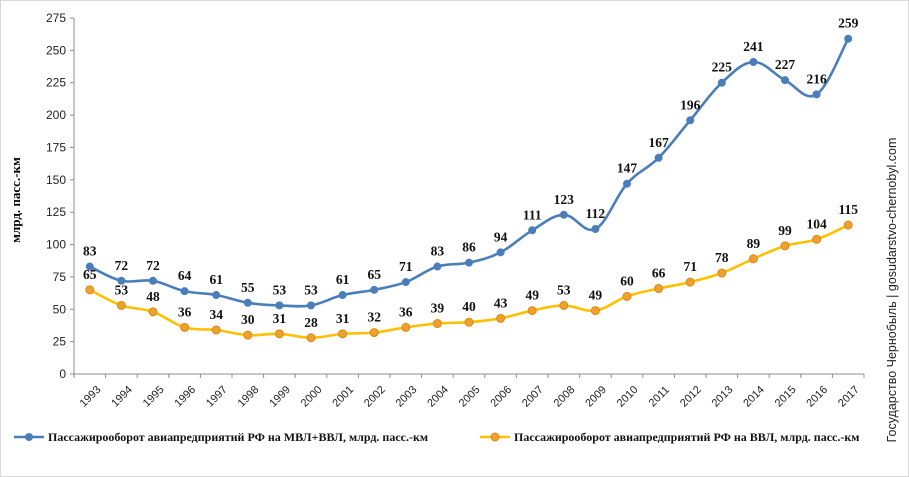 This screenshot has height=477, width=909. Describe the element at coordinates (469, 247) in the screenshot. I see `data-label-total: 86` at that location.